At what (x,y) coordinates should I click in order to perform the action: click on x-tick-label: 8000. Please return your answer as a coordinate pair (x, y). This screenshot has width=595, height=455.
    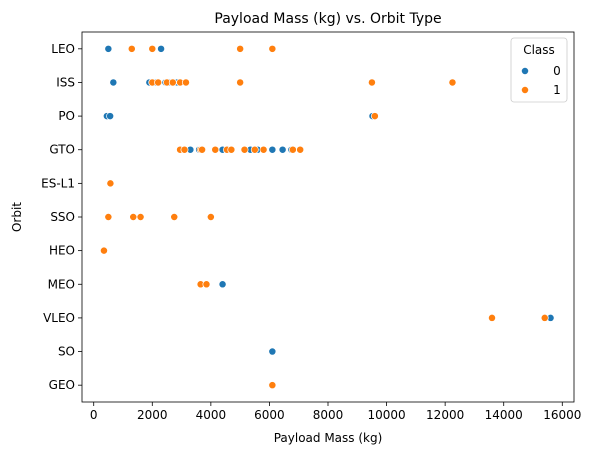
    Looking at the image, I should click on (328, 415).